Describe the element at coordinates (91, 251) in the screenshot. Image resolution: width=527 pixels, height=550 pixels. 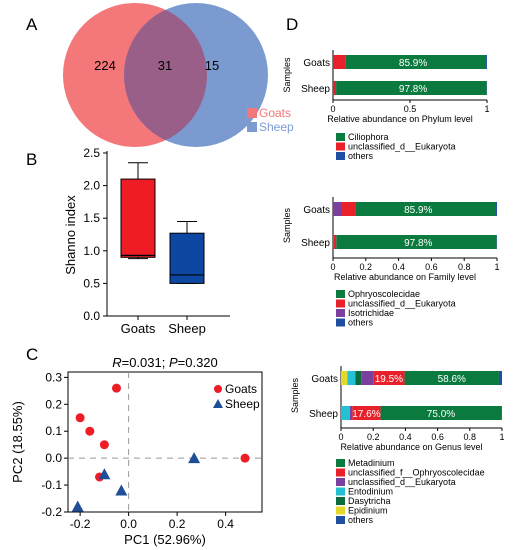
I see `y-tick-label: 1.0` at that location.